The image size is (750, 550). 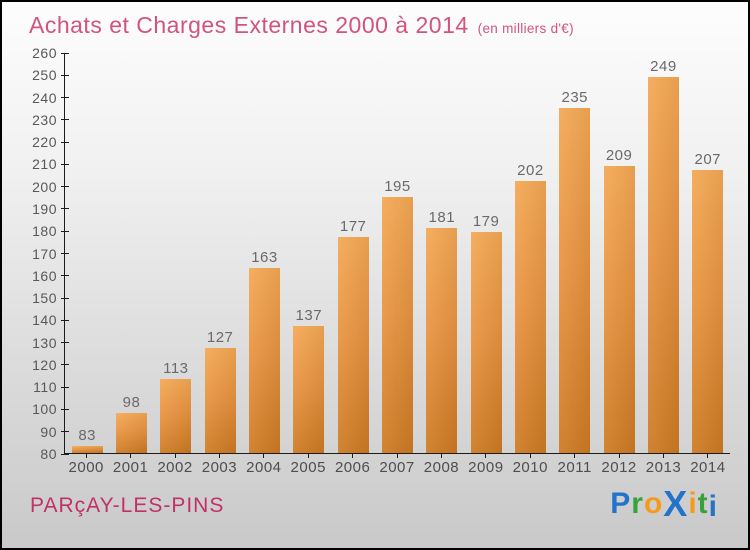 I want to click on x-axis-cell: 2007, so click(x=397, y=465).